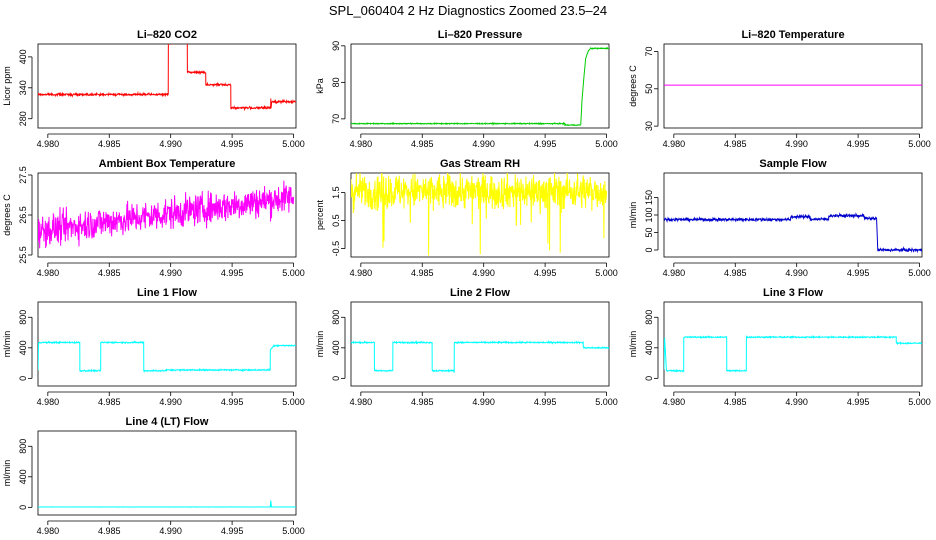  Describe the element at coordinates (336, 82) in the screenshot. I see `y-tick-label: 80` at that location.